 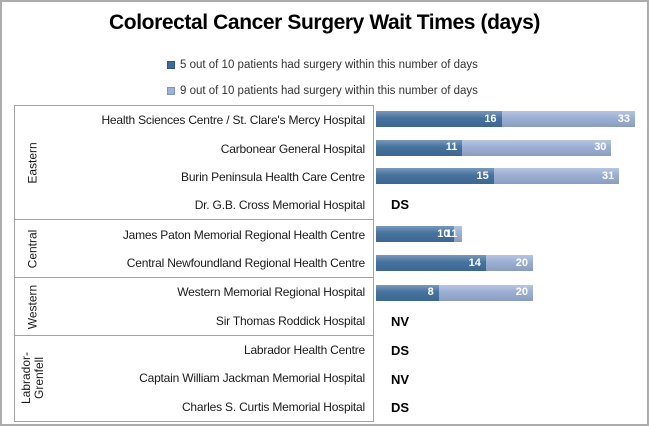 What do you see at coordinates (439, 119) in the screenshot?
I see `bar-segment-p50: 16` at bounding box center [439, 119].